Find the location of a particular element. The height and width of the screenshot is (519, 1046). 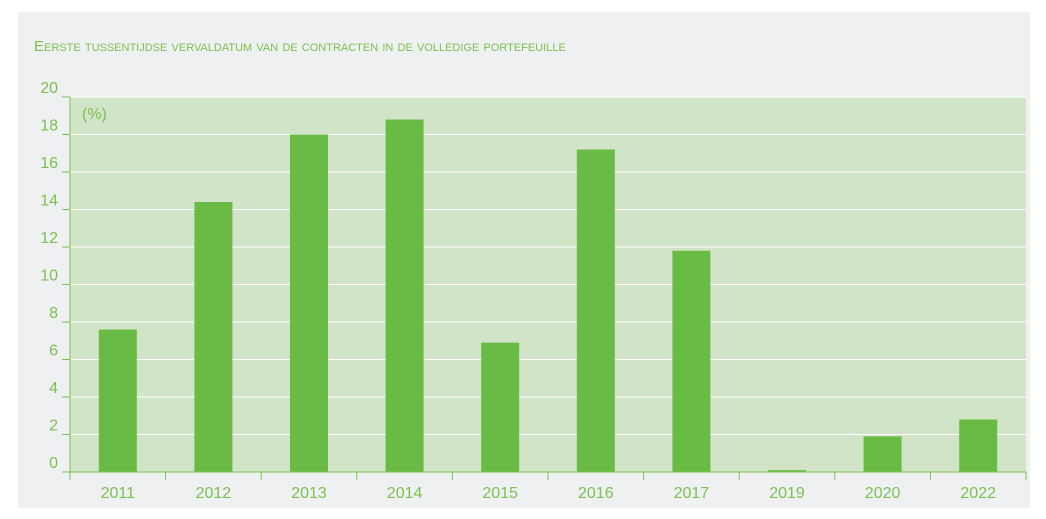

y-tick-label: 18 is located at coordinates (49, 126).